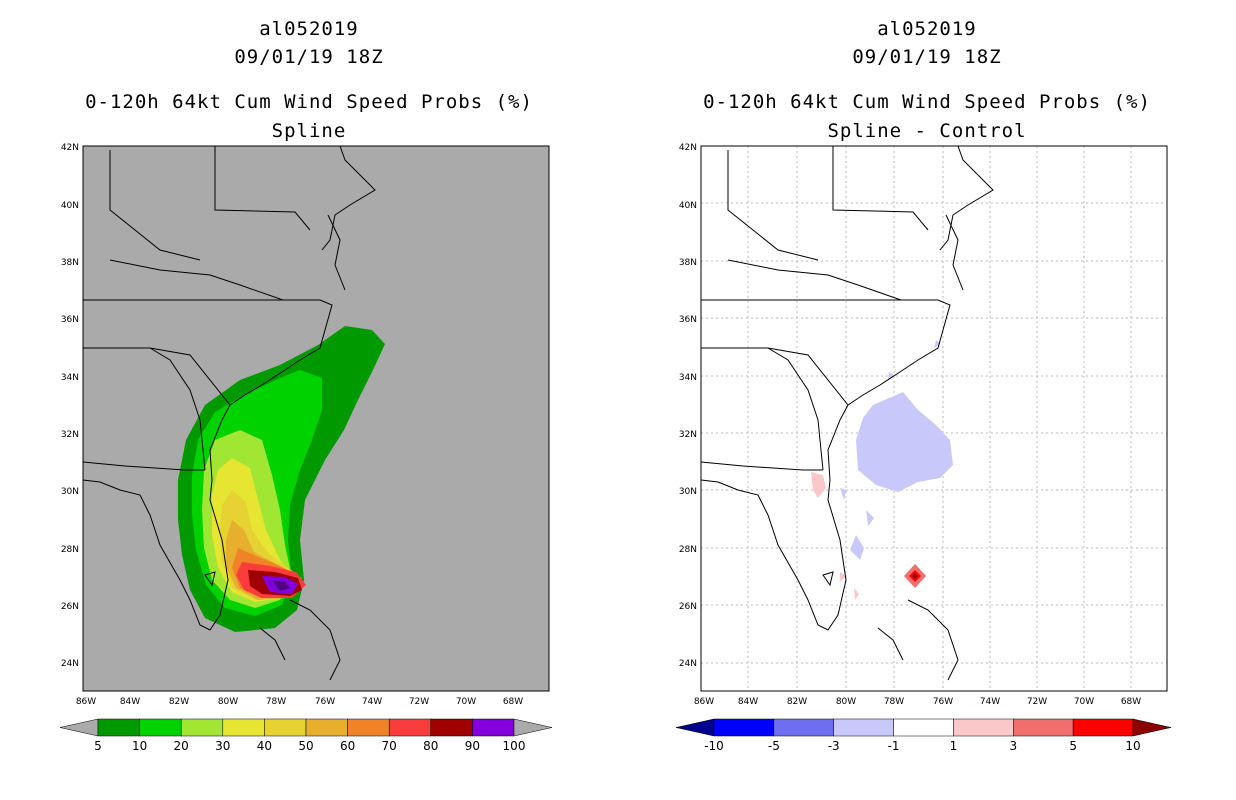 This screenshot has height=800, width=1236. I want to click on lat-label: 30N, so click(688, 492).